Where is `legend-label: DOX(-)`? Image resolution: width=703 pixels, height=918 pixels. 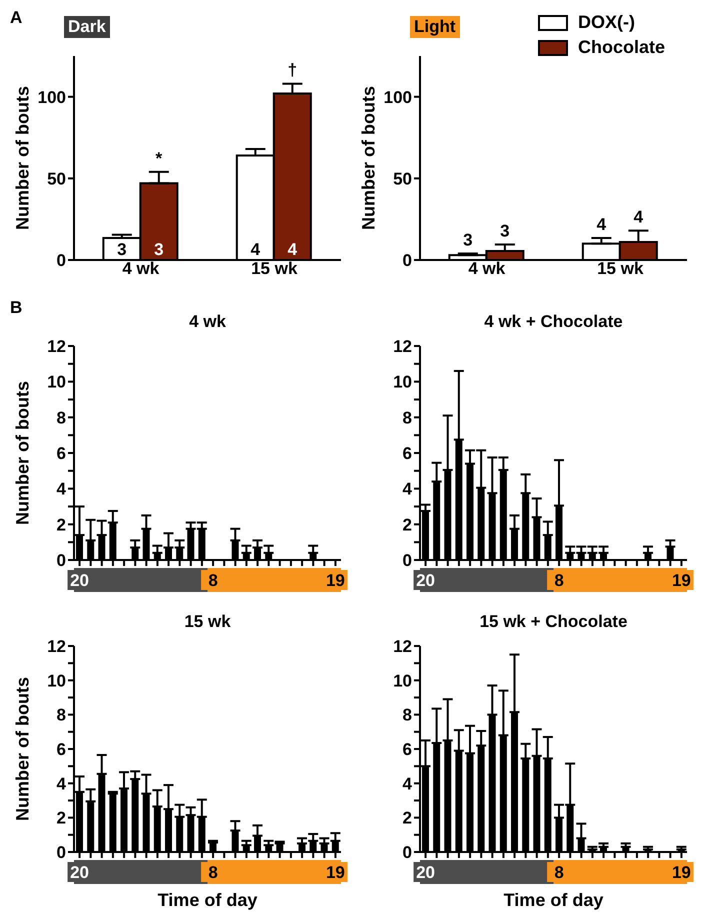 legend-label: DOX(-) is located at coordinates (606, 22).